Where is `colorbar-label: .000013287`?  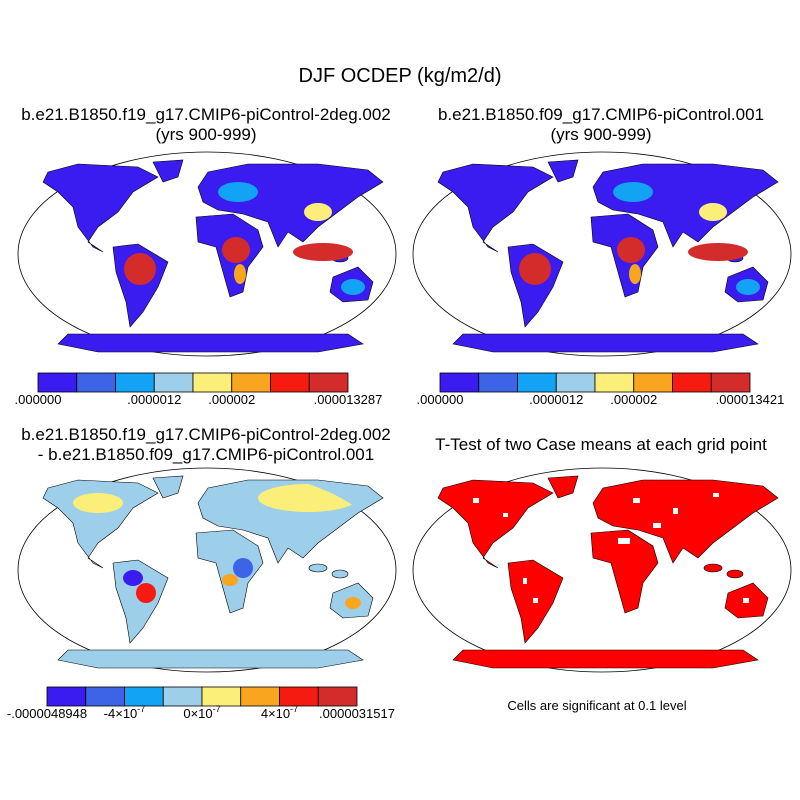
colorbar-label: .000013287 is located at coordinates (348, 399).